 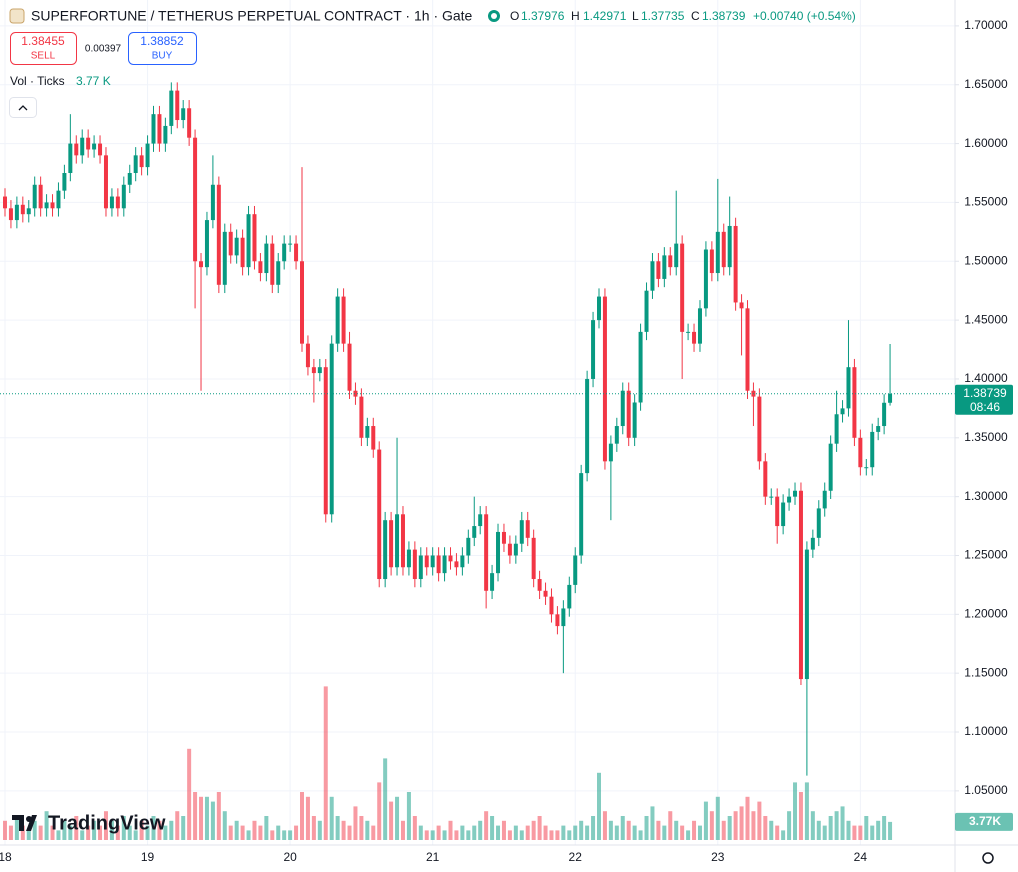 I want to click on y-tick-label: 1.30000, so click(x=986, y=496).